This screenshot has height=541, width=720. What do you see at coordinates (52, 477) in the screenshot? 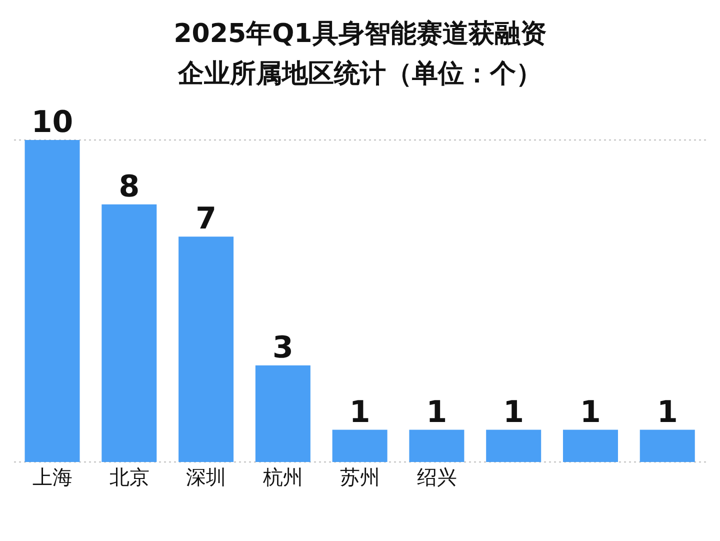
I see `x-tick-label: 上海` at bounding box center [52, 477].